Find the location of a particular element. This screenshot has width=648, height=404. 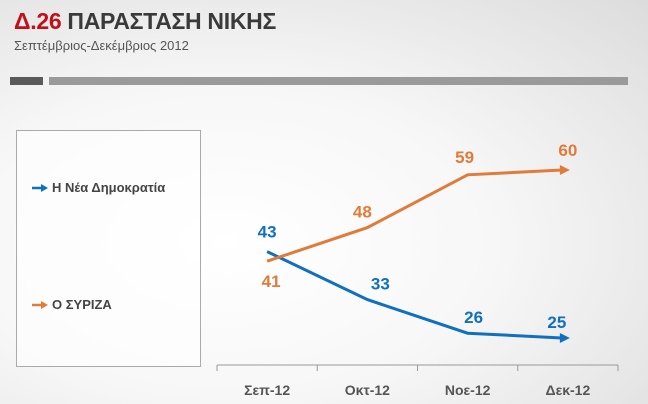

data-label: 25 is located at coordinates (556, 322).